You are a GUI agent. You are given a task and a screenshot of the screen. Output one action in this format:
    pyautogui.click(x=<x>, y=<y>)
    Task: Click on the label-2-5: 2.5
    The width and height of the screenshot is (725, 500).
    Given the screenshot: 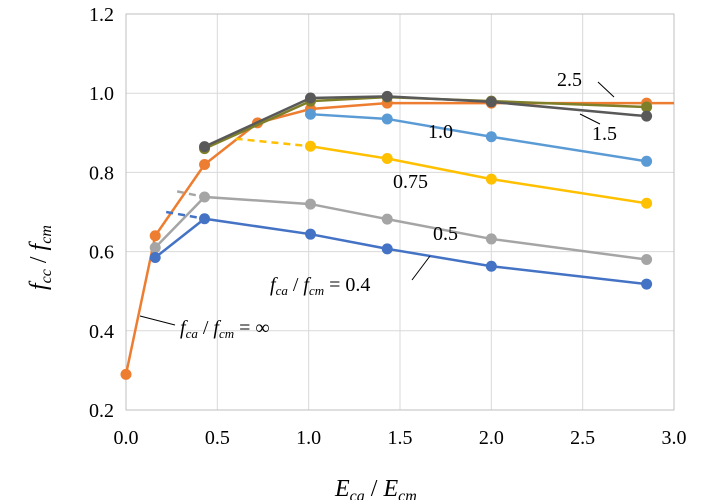 What is the action you would take?
    pyautogui.click(x=569, y=80)
    